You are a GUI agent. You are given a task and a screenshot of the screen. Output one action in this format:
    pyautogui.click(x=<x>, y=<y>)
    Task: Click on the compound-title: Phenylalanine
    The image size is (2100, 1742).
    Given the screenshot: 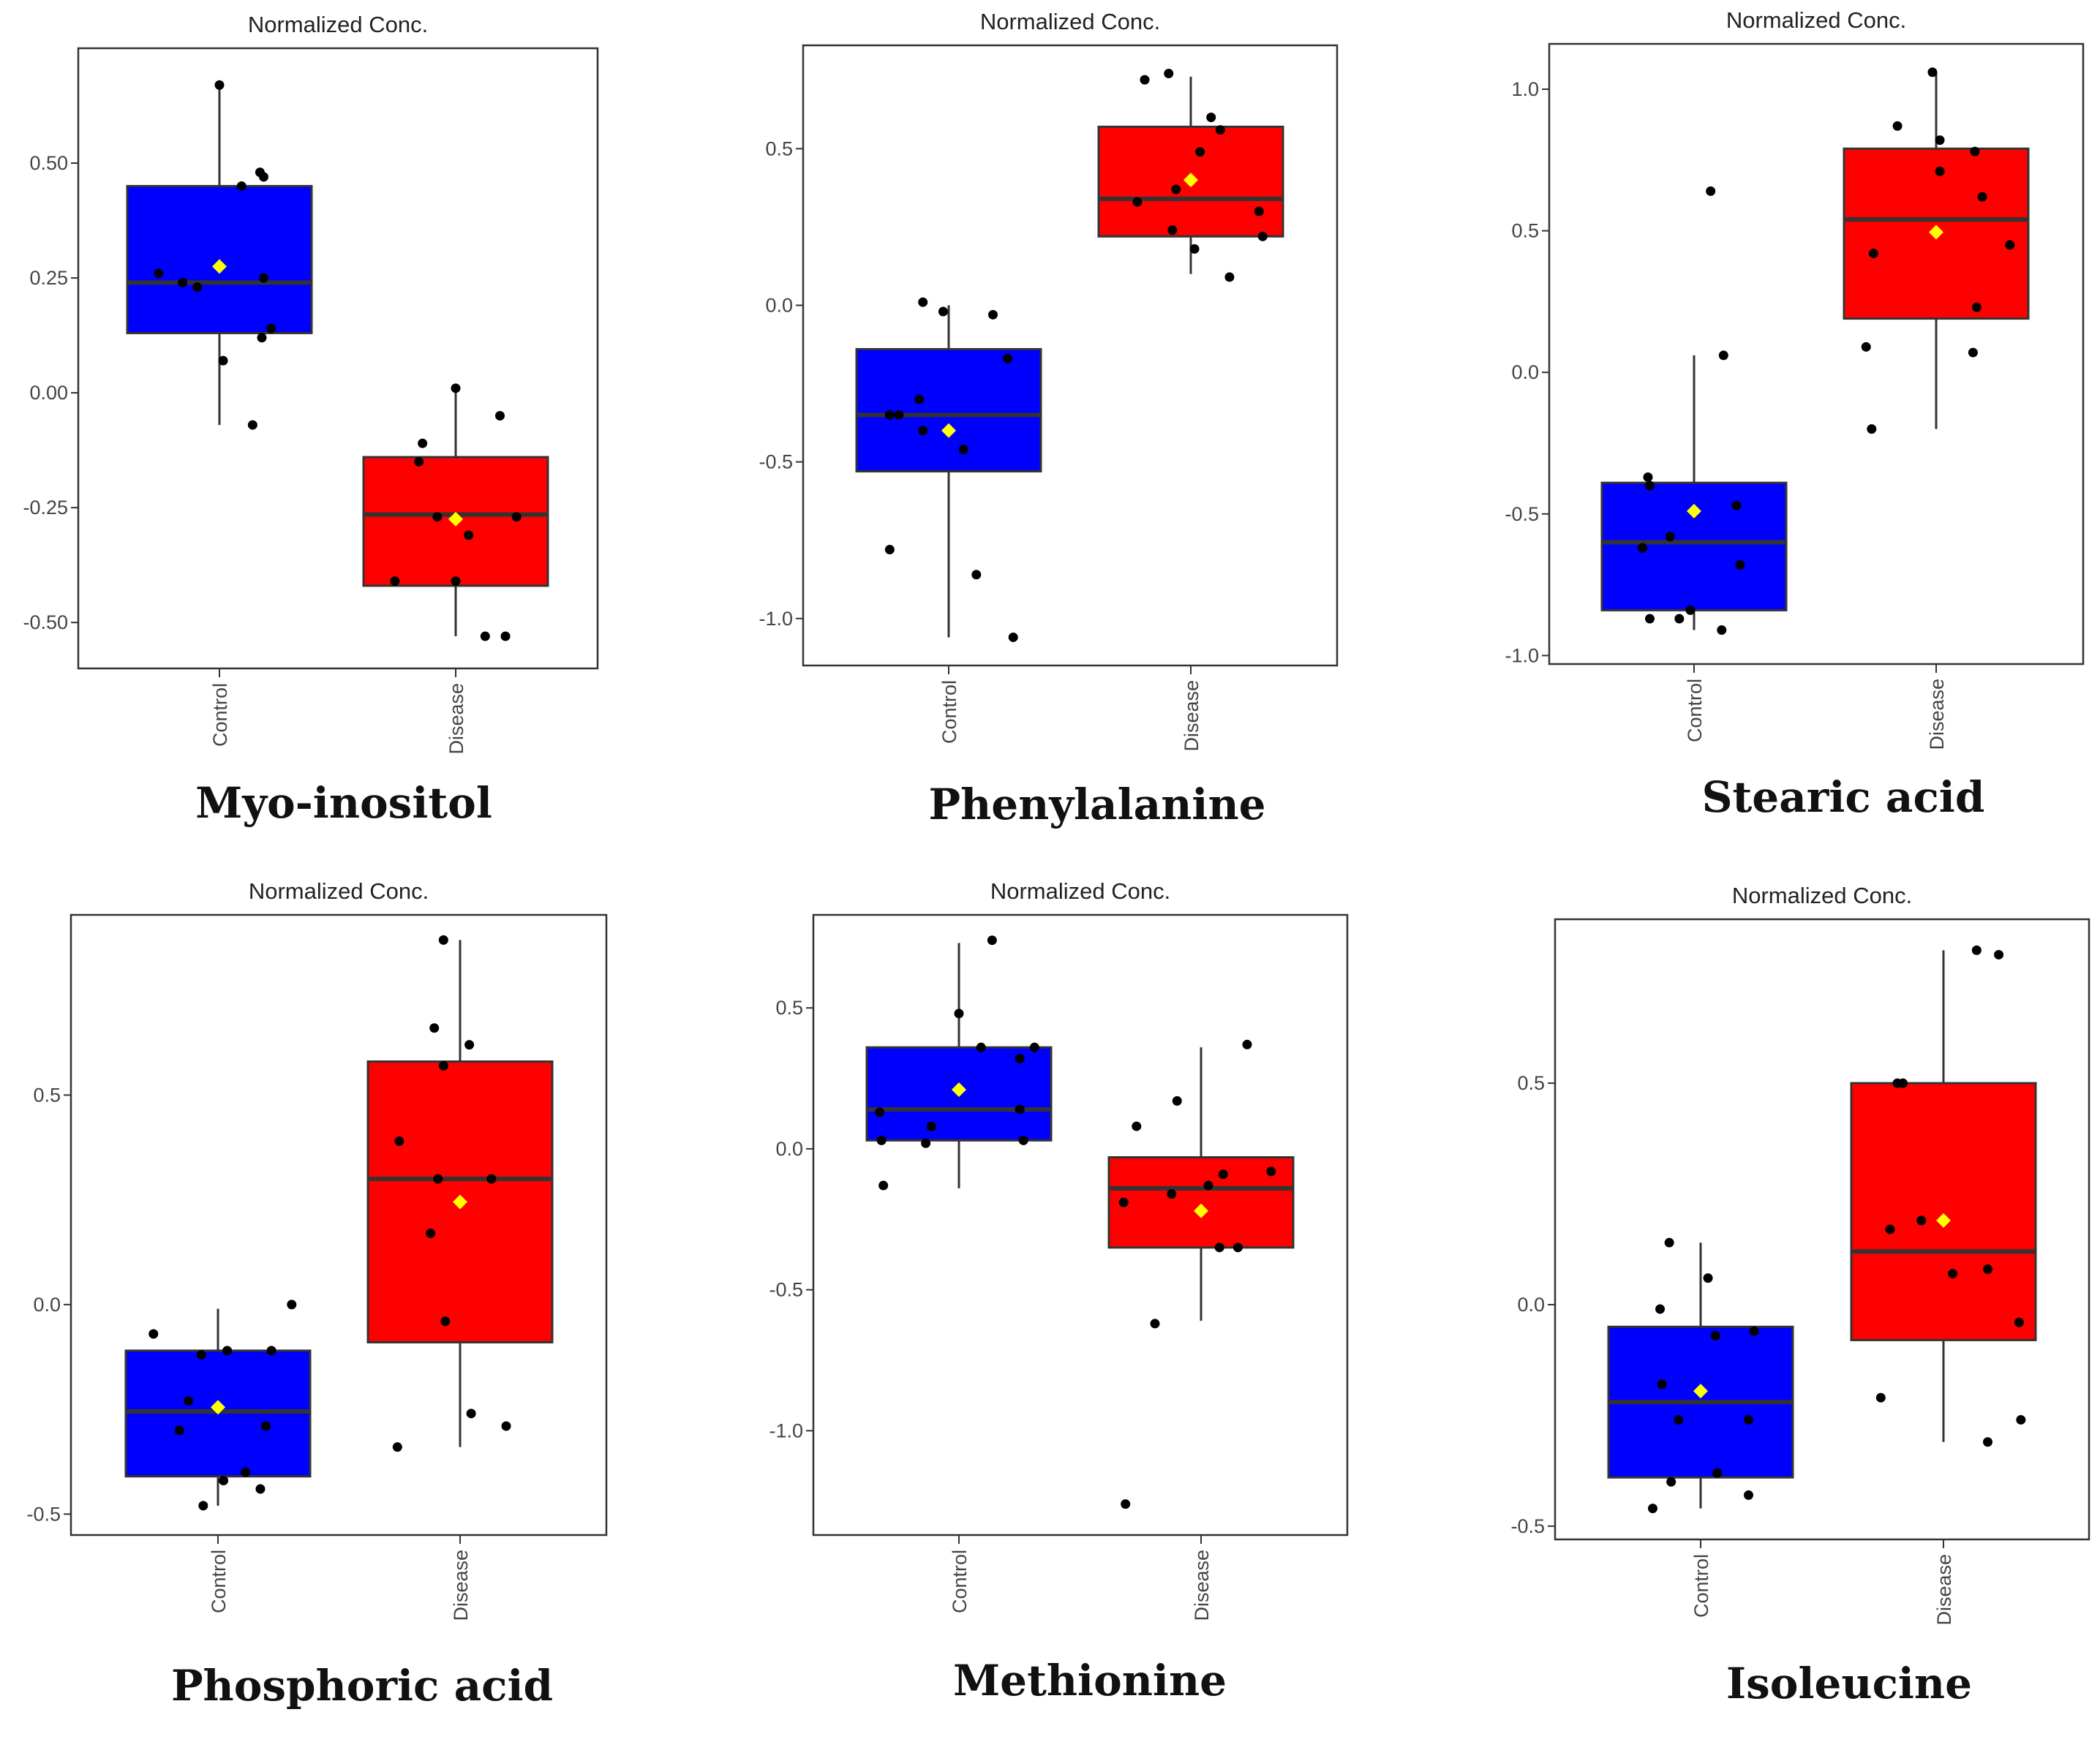 What is the action you would take?
    pyautogui.click(x=1097, y=804)
    